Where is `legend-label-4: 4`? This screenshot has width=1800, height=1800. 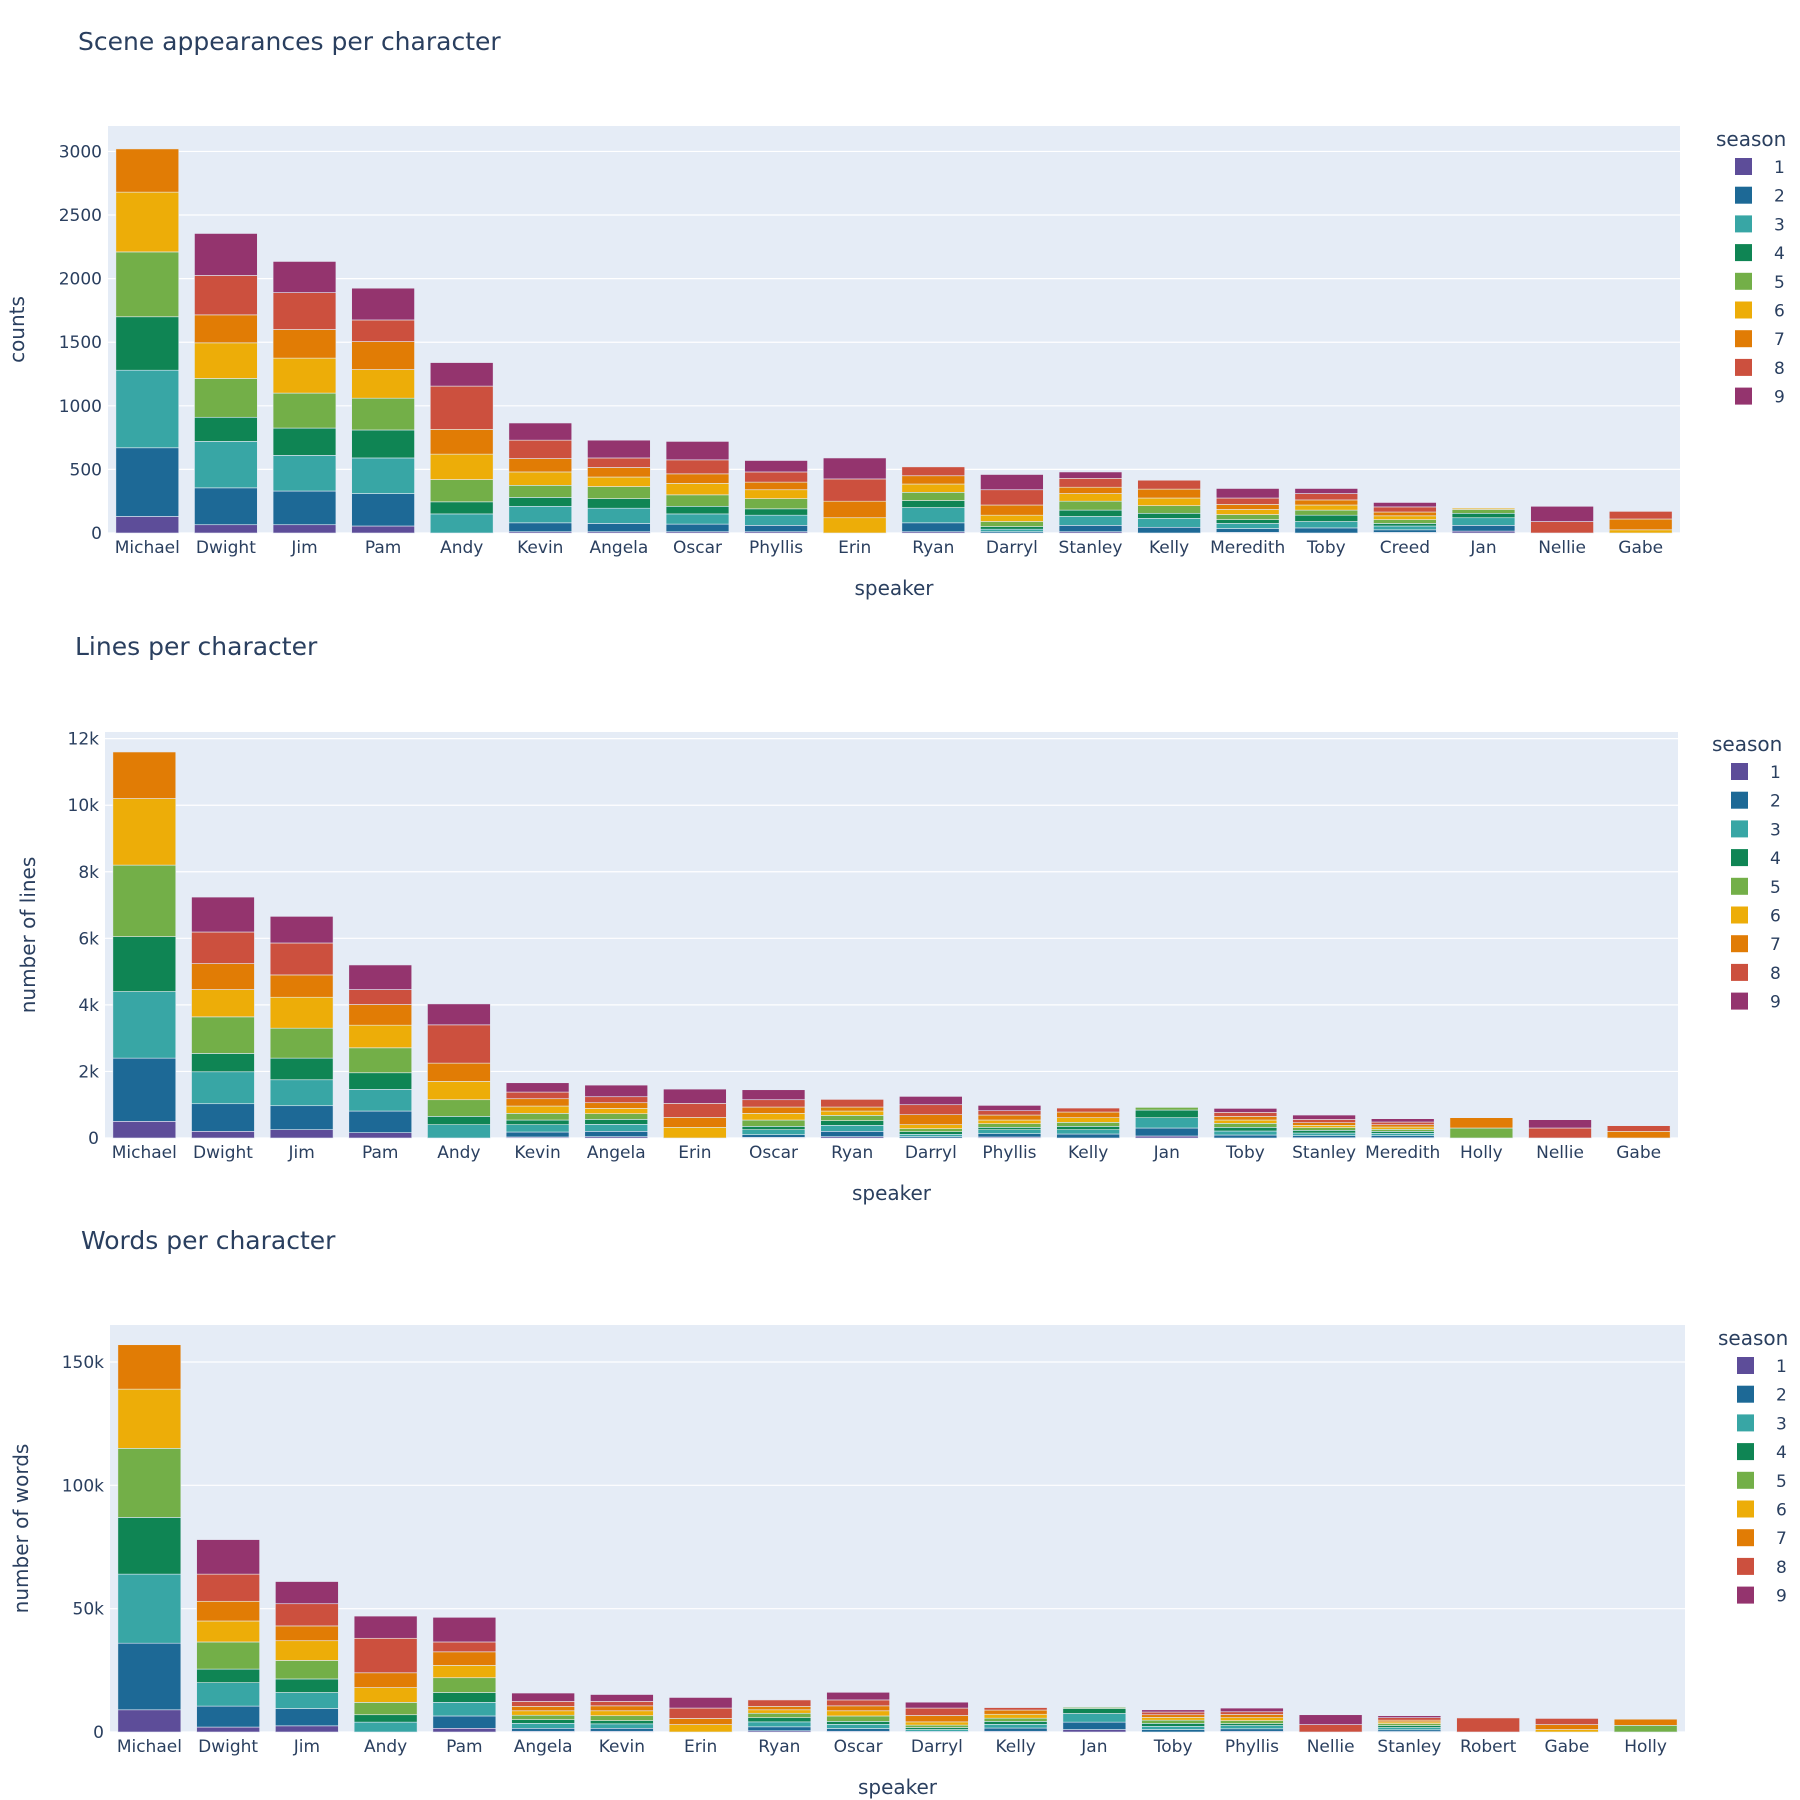 legend-label-4: 4 is located at coordinates (1779, 254).